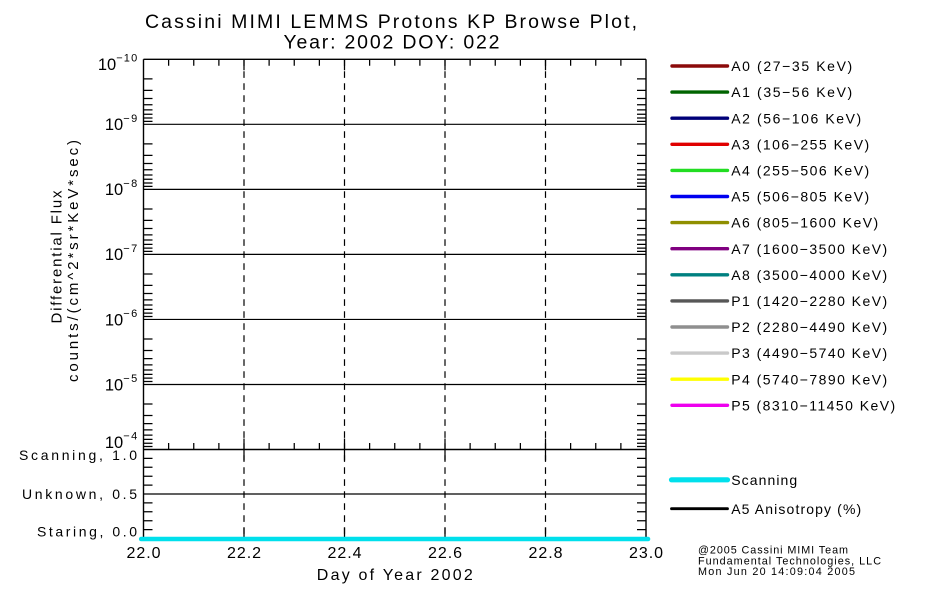  What do you see at coordinates (800, 144) in the screenshot?
I see `svg-text: A3 (106−255 KeV)` at bounding box center [800, 144].